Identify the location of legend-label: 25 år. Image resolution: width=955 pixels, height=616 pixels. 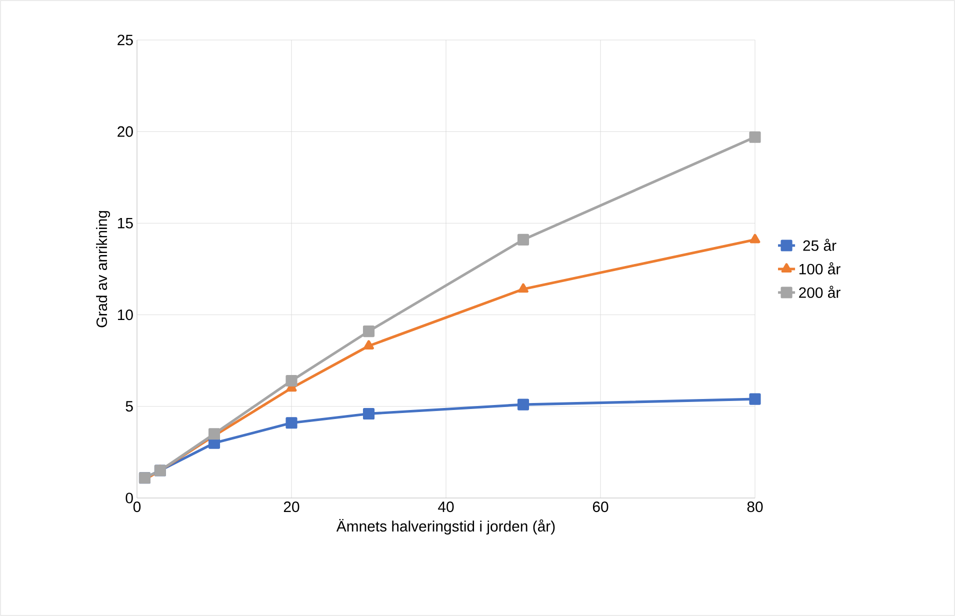
(819, 244).